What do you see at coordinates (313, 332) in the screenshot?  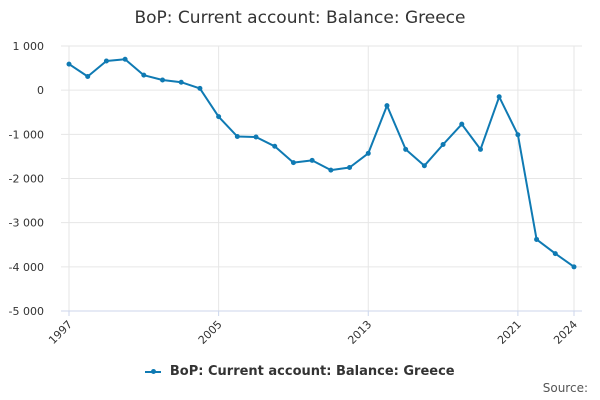 I see `x-tick-labels: 1997 2005 2013 2021 2024` at bounding box center [313, 332].